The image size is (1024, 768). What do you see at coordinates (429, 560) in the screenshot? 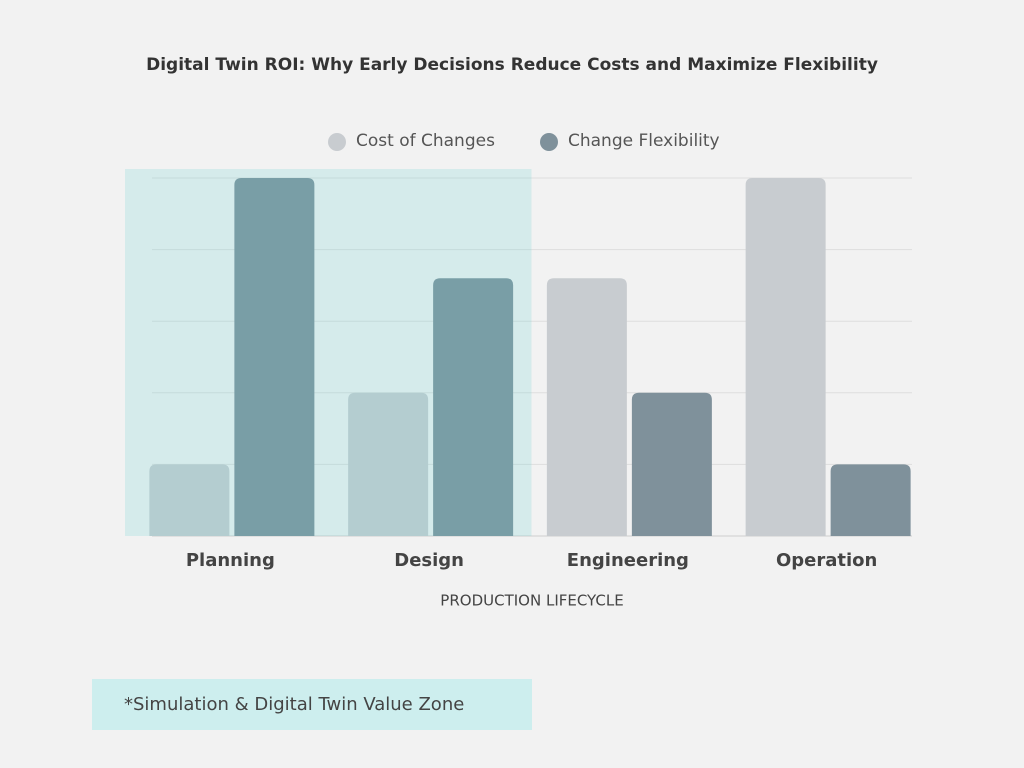
I see `x-tick-label: Design` at bounding box center [429, 560].